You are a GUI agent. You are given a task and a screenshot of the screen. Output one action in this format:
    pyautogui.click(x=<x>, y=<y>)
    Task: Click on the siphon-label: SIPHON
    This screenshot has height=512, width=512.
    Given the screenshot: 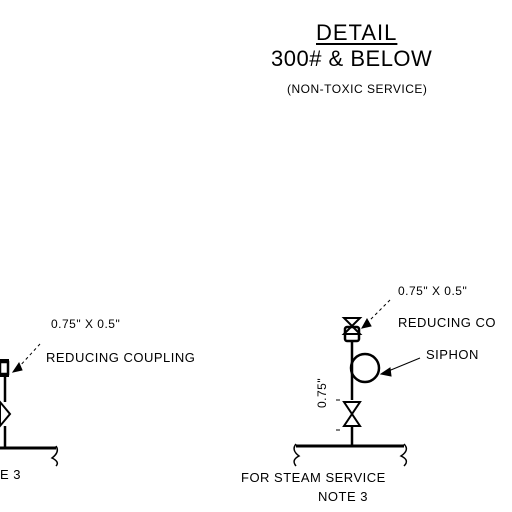 What is the action you would take?
    pyautogui.click(x=452, y=354)
    